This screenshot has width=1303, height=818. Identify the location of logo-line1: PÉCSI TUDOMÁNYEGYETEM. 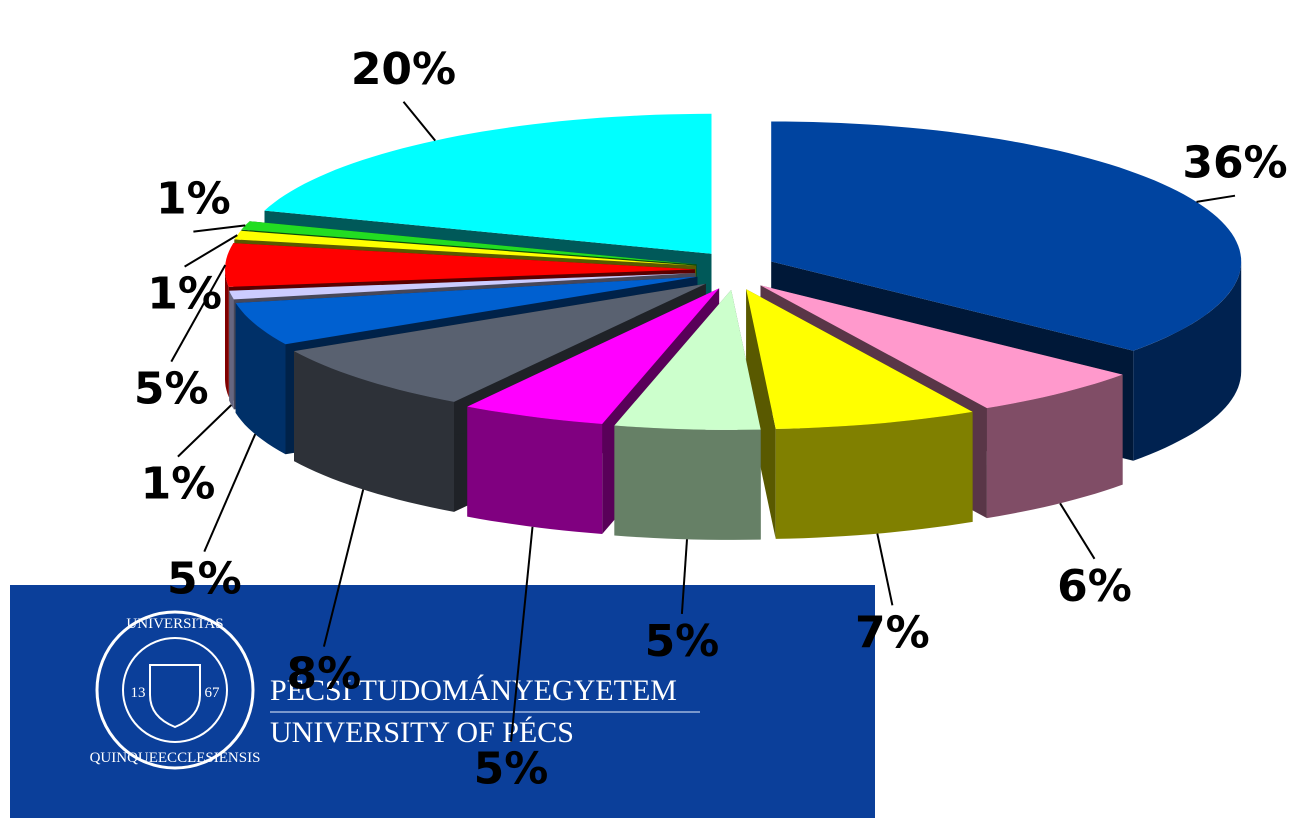
(473, 690).